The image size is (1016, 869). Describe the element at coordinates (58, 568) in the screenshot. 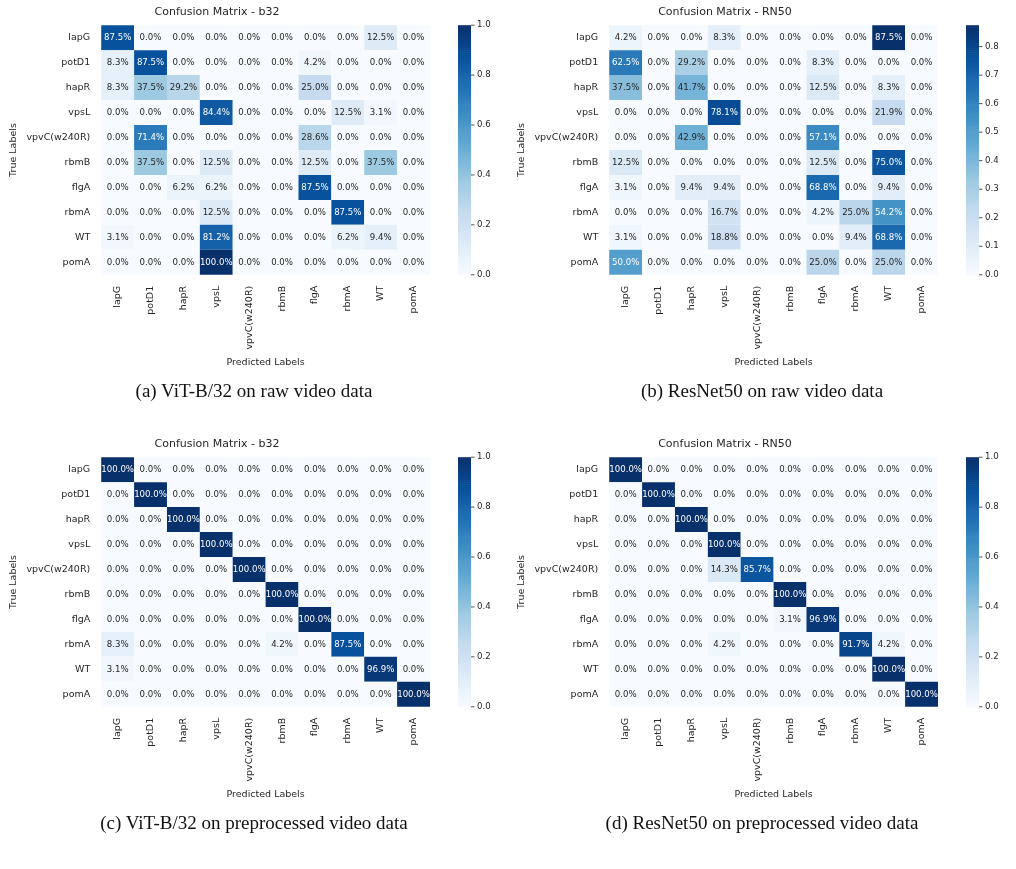

I see `y-tick-label: vpvC(w240R)` at that location.